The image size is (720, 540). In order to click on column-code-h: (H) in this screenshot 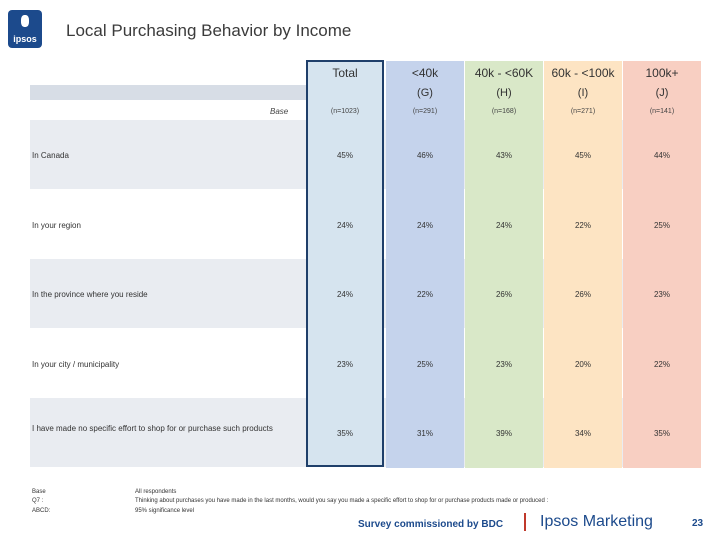, I will do `click(504, 93)`.